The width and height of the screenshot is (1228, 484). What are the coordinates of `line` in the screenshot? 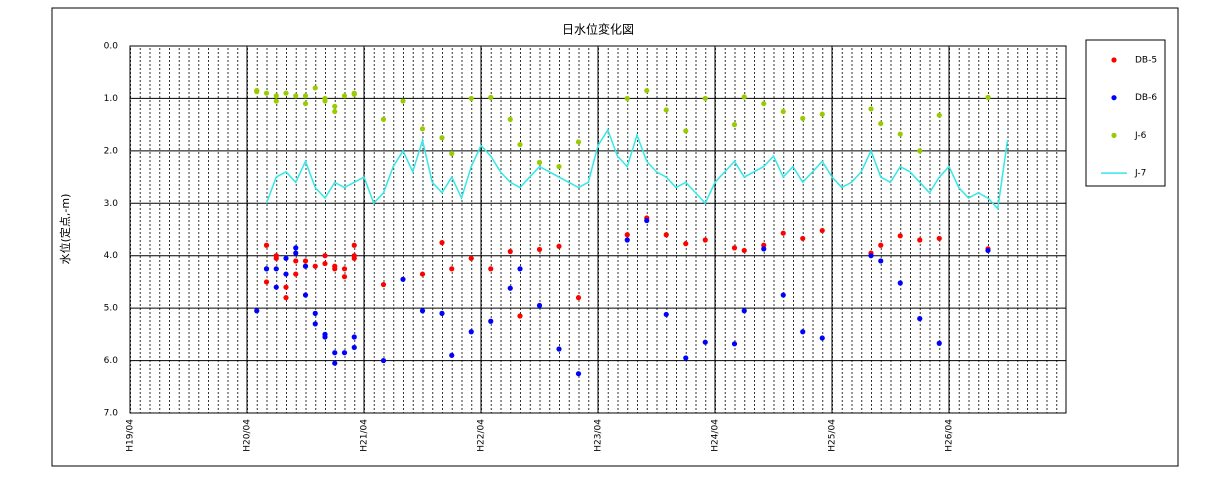 It's located at (637, 169).